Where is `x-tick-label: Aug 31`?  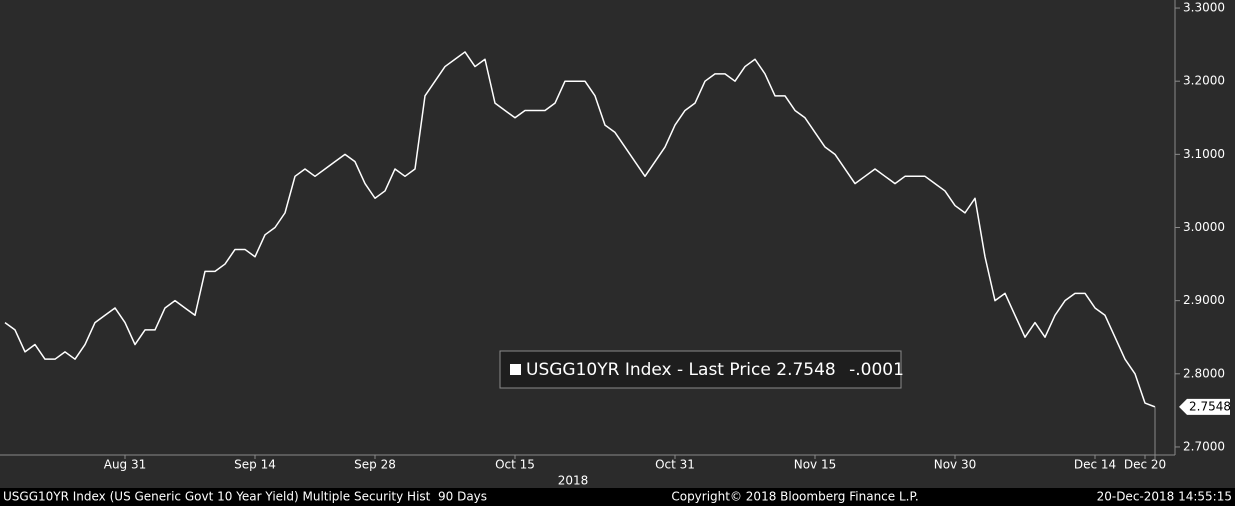 x-tick-label: Aug 31 is located at coordinates (125, 465).